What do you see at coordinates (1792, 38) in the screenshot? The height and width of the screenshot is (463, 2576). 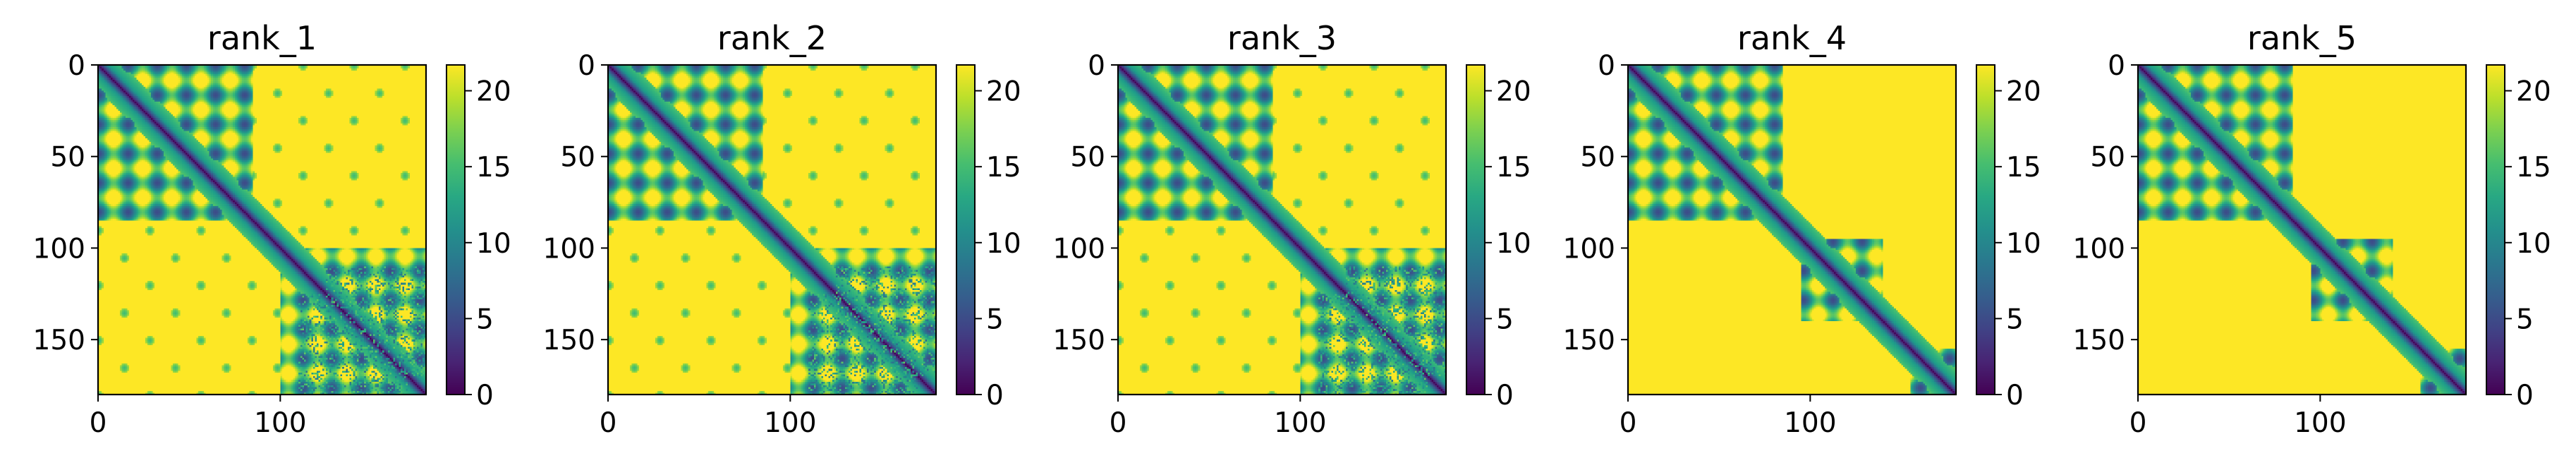 I see `panel-title: rank_4` at bounding box center [1792, 38].